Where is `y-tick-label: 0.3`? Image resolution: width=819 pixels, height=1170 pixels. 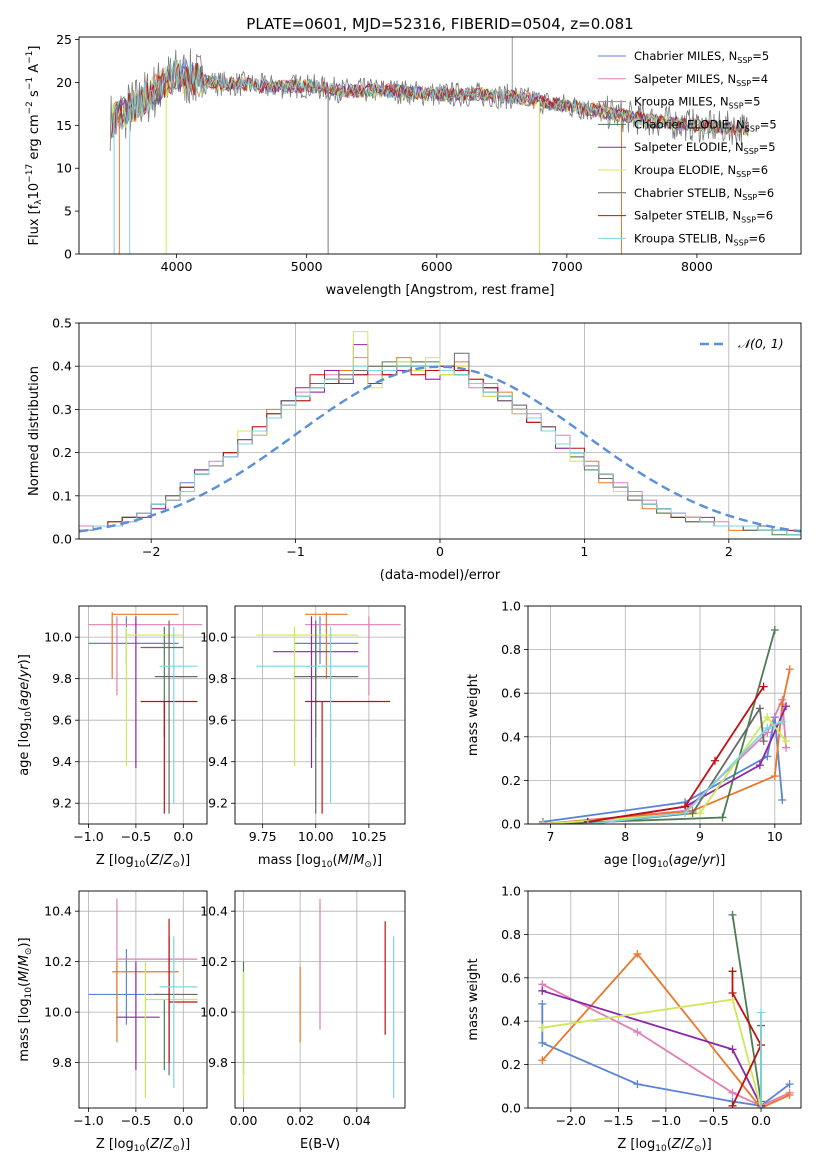 y-tick-label: 0.3 is located at coordinates (62, 409).